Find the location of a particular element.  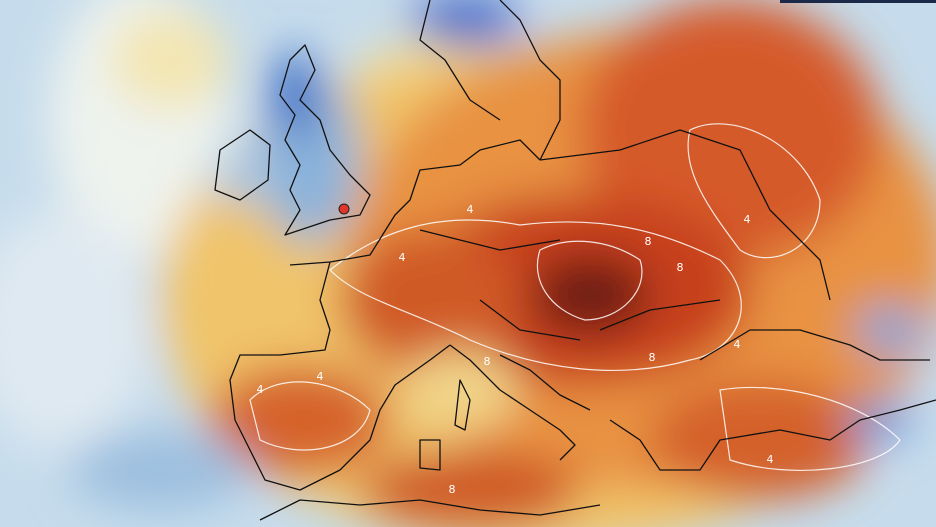

location-marker is located at coordinates (344, 209).